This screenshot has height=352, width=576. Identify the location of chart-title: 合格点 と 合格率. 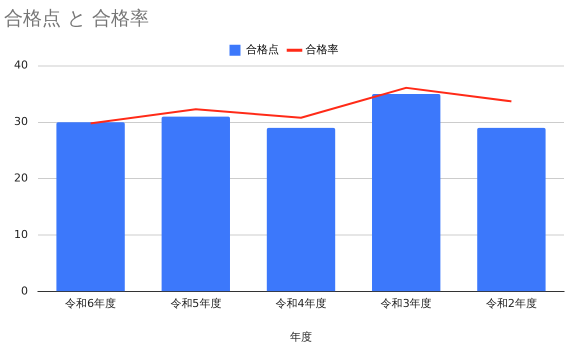
(77, 18).